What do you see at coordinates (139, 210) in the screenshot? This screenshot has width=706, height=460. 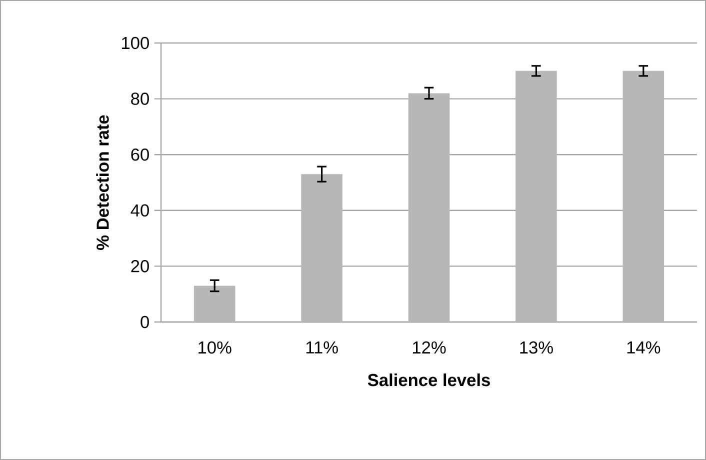 I see `y-tick-label: 40` at bounding box center [139, 210].